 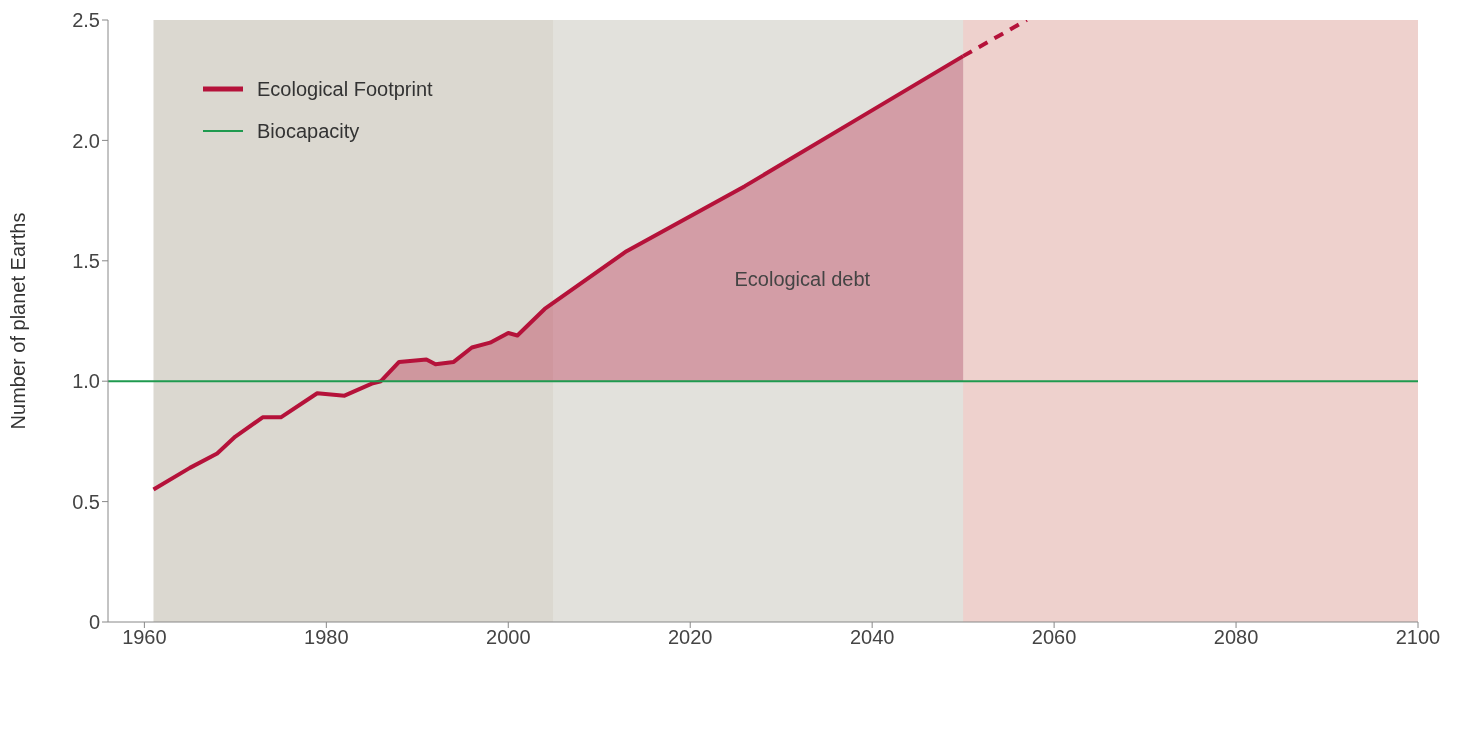 I want to click on x-tick-label: 2000, so click(x=508, y=637).